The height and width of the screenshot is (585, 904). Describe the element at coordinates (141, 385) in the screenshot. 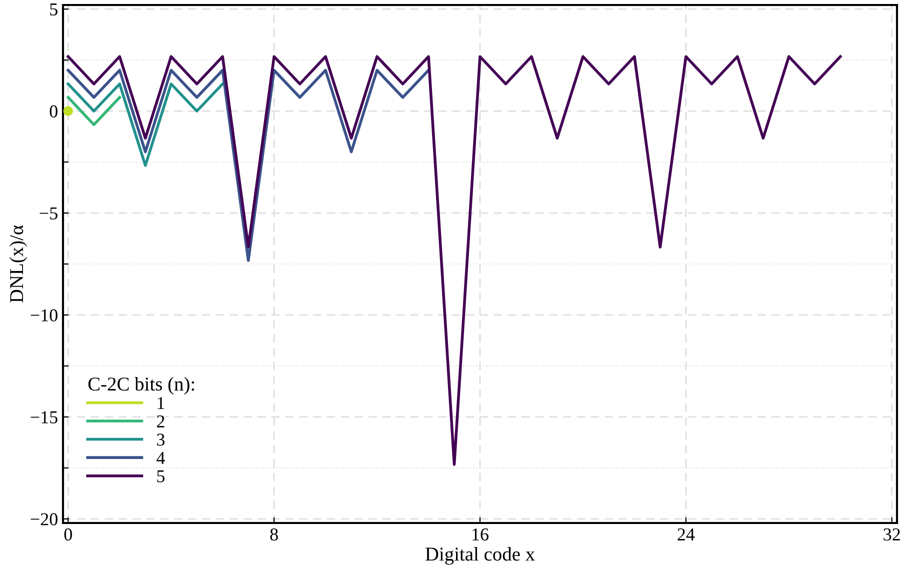

I see `legend-title: C-2C bits (n):` at that location.